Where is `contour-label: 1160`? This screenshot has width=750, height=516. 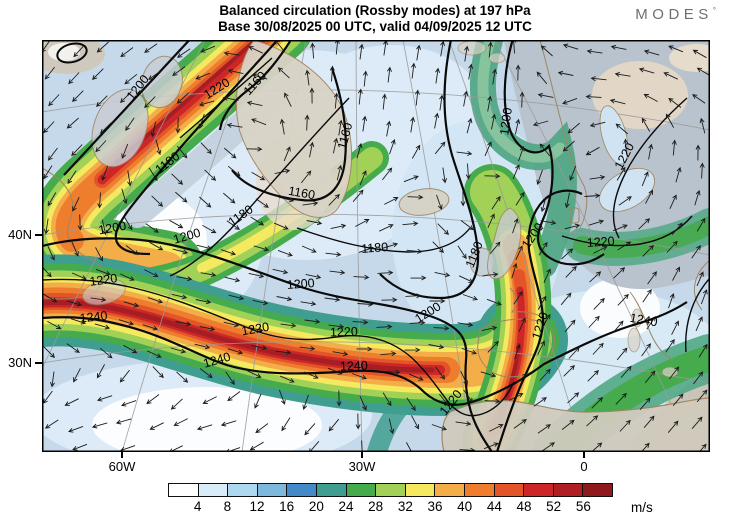
contour-label: 1160 is located at coordinates (301, 193).